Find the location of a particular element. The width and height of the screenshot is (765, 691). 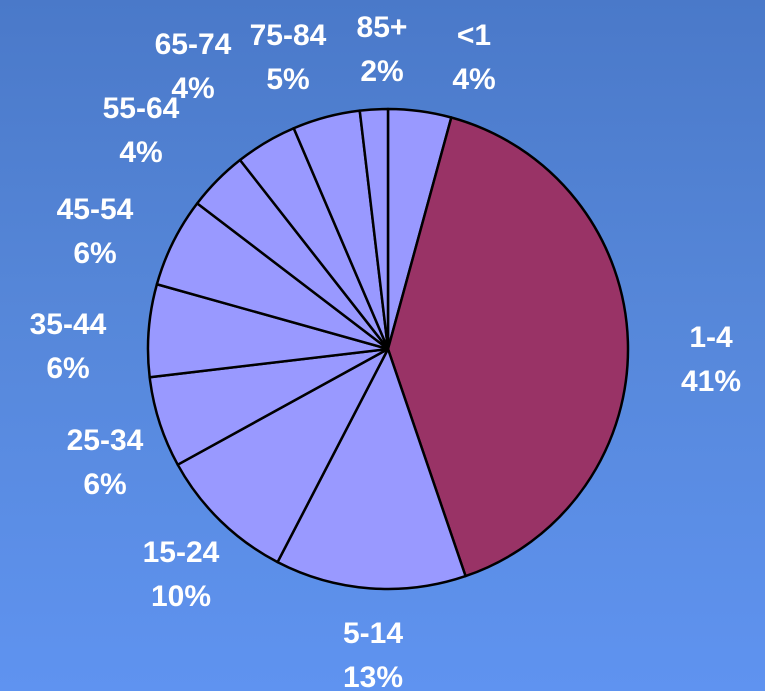

pie-slice-85plus is located at coordinates (374, 229).